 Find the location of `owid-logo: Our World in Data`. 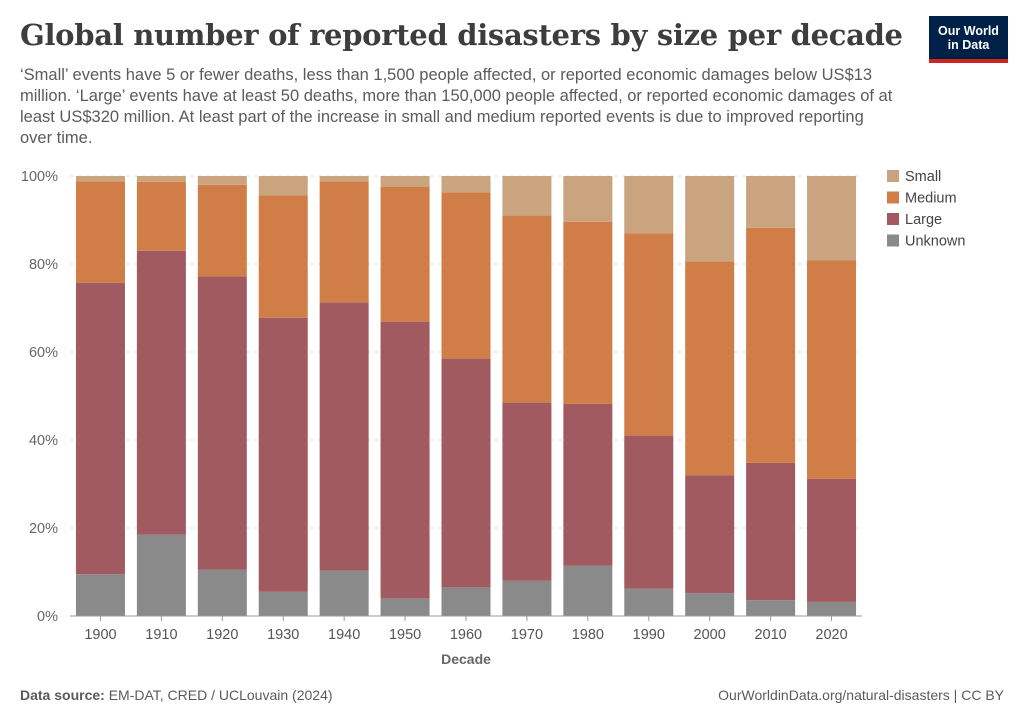

owid-logo: Our World in Data is located at coordinates (968, 39).